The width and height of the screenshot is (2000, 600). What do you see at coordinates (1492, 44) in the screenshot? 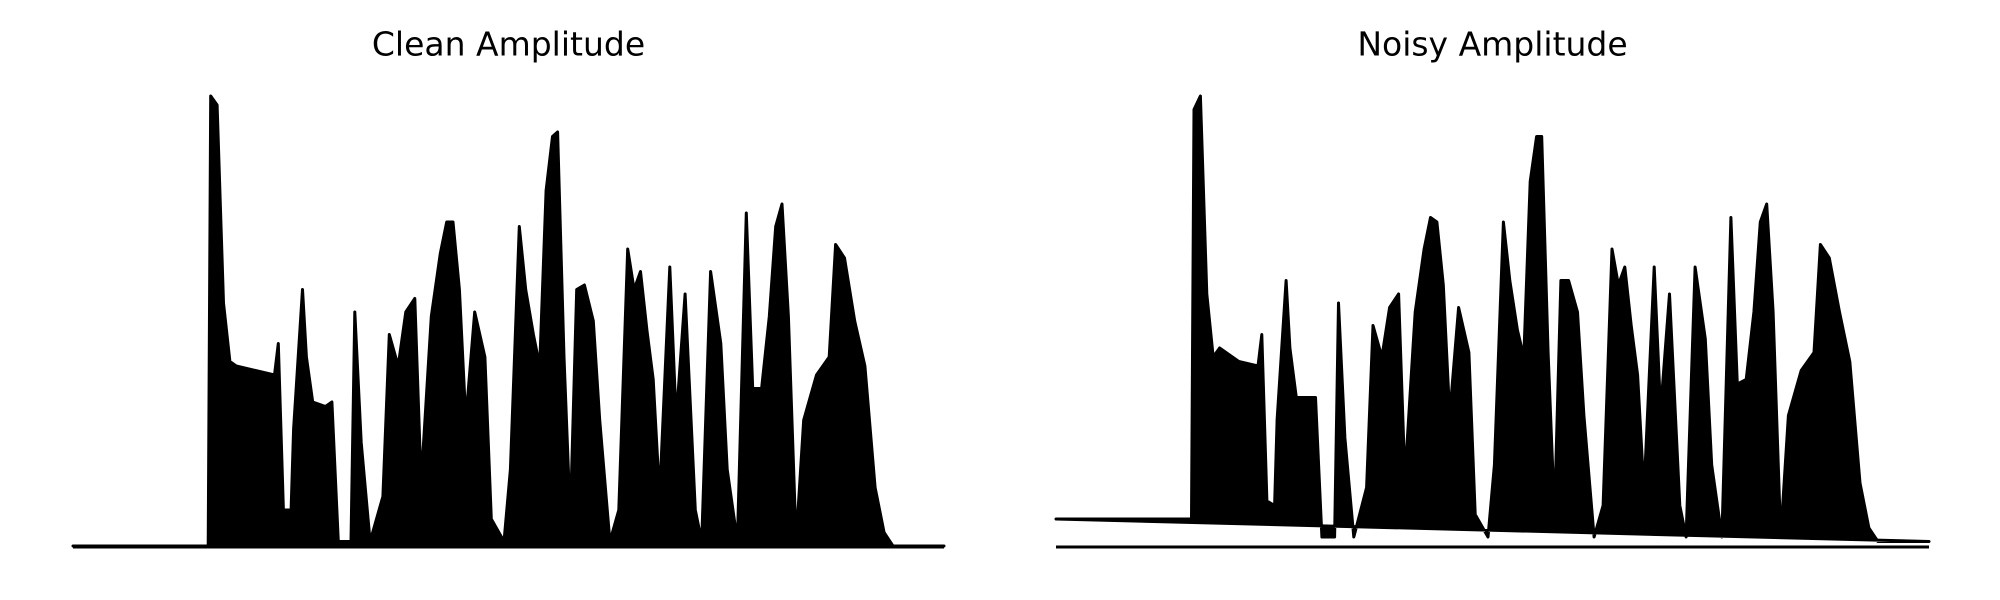
I see `chart-title: Noisy Amplitude` at bounding box center [1492, 44].